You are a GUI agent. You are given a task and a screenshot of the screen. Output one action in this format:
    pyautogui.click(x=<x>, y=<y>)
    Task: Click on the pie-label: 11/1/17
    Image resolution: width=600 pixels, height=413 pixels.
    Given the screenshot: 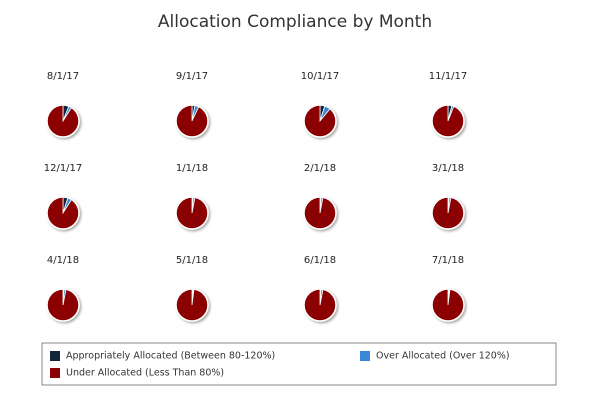 What is the action you would take?
    pyautogui.click(x=448, y=76)
    